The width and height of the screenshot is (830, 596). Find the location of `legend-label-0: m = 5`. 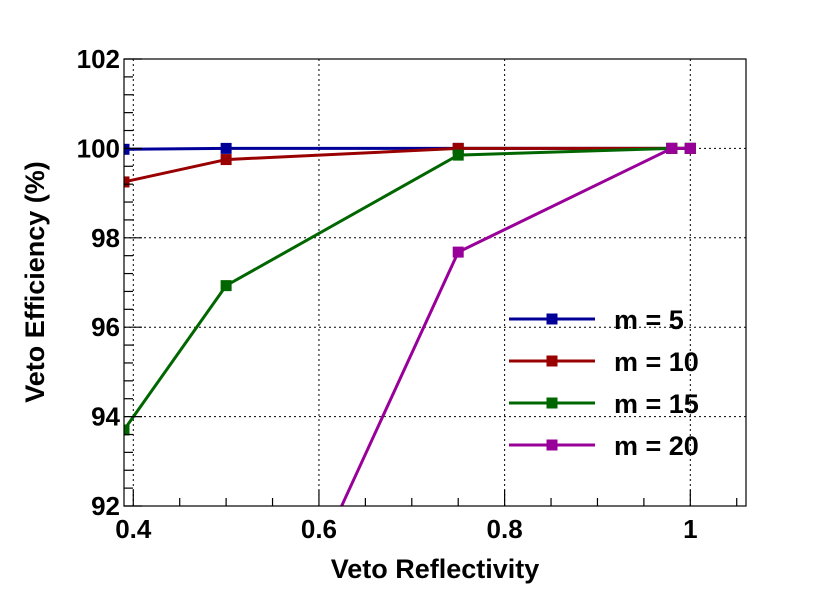

legend-label-0: m = 5 is located at coordinates (649, 320).